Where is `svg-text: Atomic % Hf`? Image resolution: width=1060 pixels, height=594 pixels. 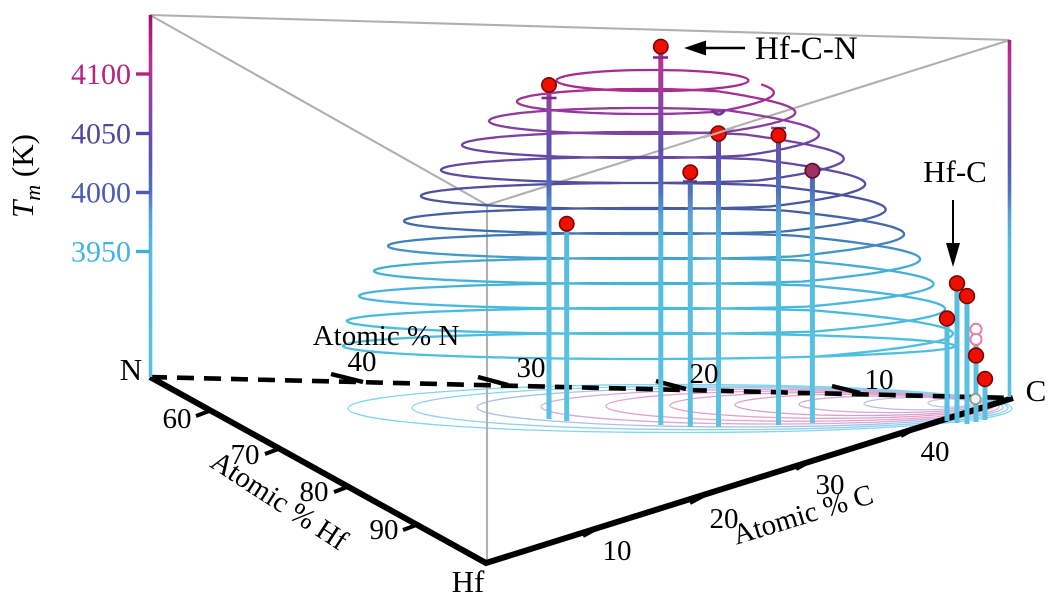
svg-text: Atomic % Hf is located at coordinates (279, 501).